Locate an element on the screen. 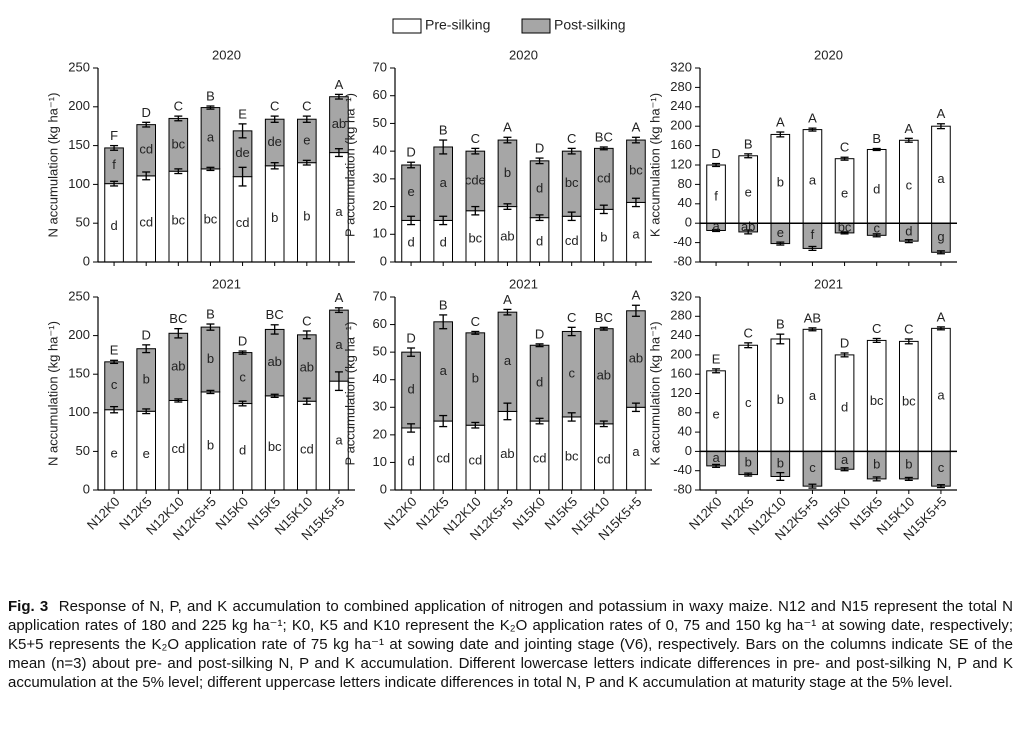 The height and width of the screenshot is (734, 1021). legend-swatch is located at coordinates (536, 26).